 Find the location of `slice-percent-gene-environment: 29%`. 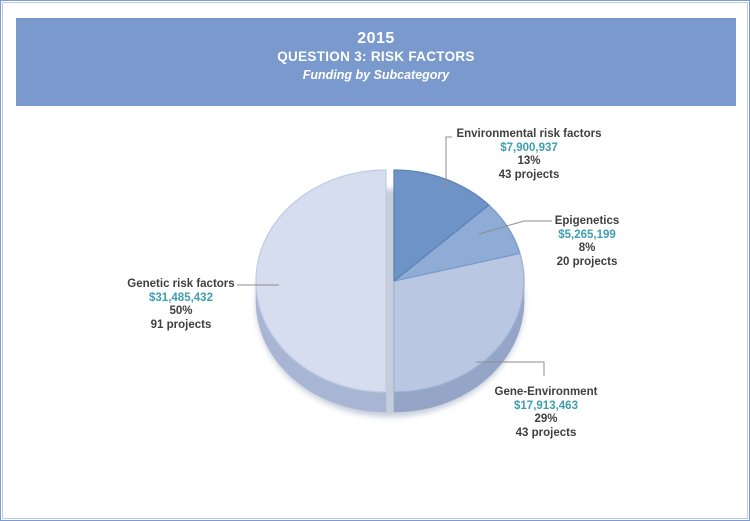

slice-percent-gene-environment: 29% is located at coordinates (546, 419).